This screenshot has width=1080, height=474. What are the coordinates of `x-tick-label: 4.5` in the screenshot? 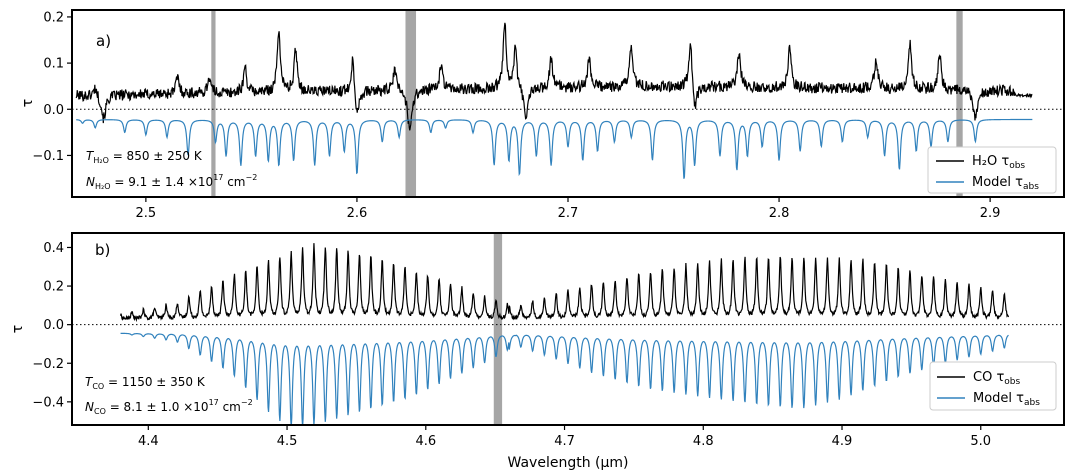 It's located at (287, 441).